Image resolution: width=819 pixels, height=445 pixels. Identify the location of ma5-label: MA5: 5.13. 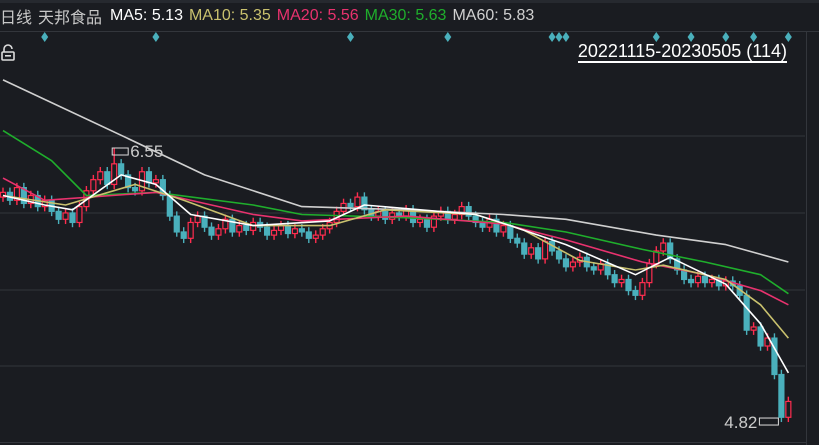
(146, 15).